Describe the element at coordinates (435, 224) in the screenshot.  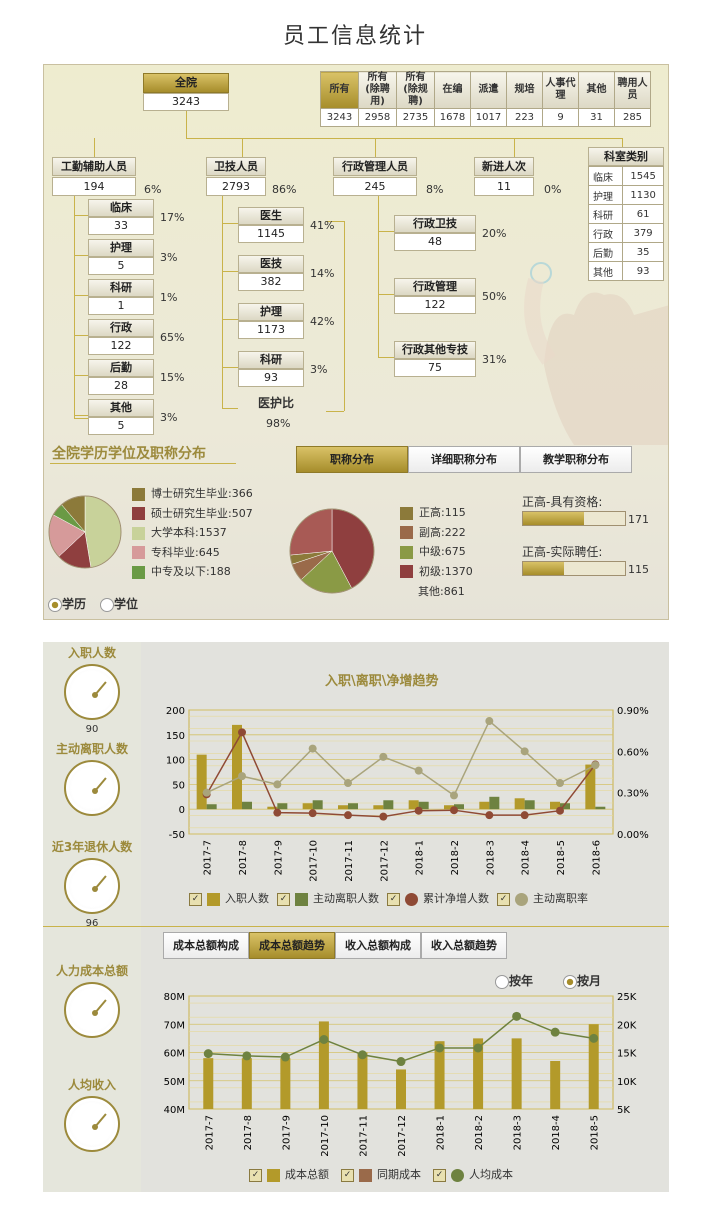
I see `item-label: 行政卫技` at that location.